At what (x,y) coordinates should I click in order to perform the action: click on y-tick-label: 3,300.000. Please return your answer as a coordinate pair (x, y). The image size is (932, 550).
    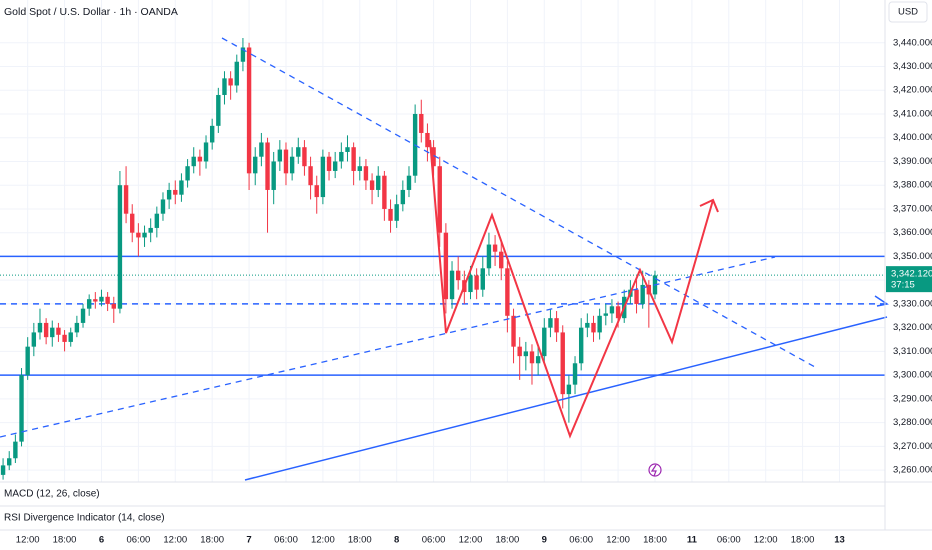
    Looking at the image, I should click on (912, 375).